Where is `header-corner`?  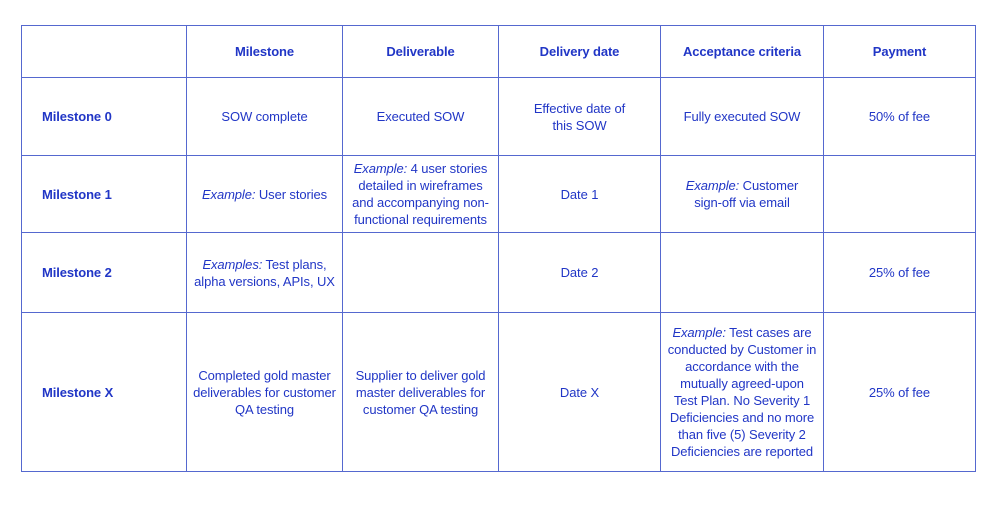
header-corner is located at coordinates (104, 51).